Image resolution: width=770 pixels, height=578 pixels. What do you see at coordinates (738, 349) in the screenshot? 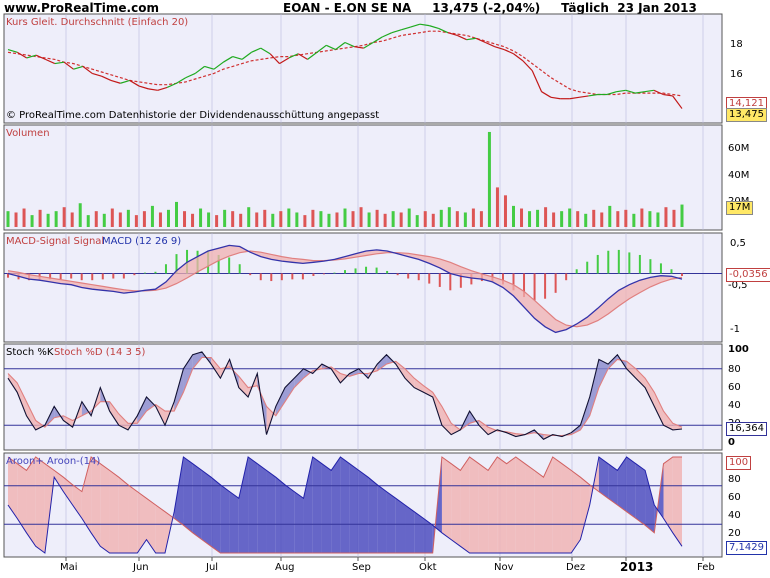
I see `stoch-tick-100: 100` at bounding box center [738, 349].